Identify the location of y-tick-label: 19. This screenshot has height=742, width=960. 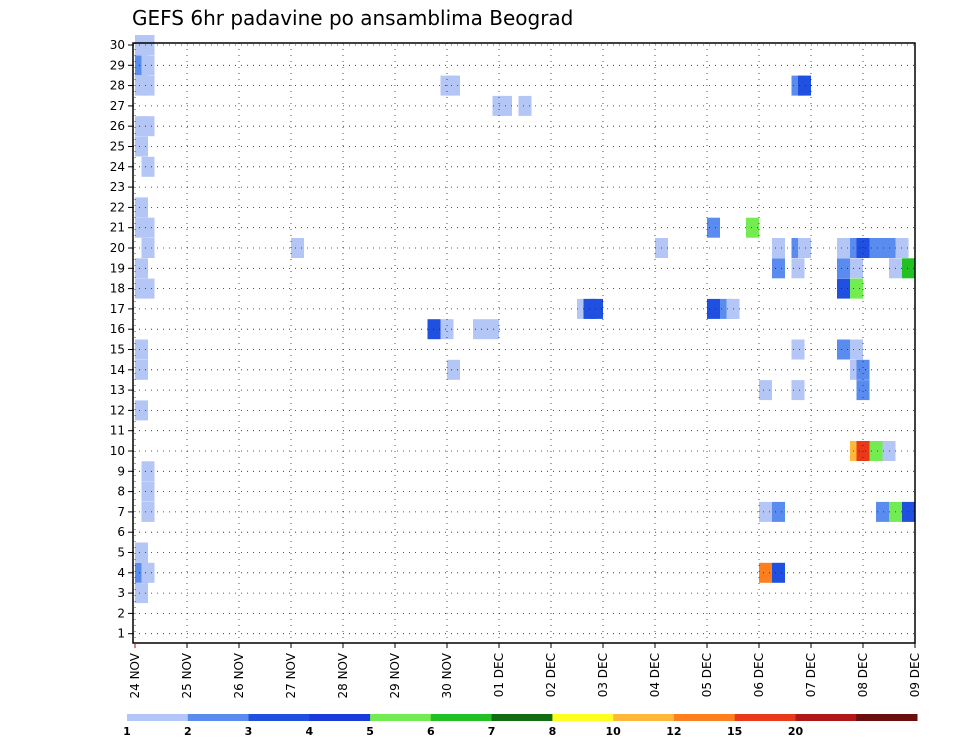
(117, 268).